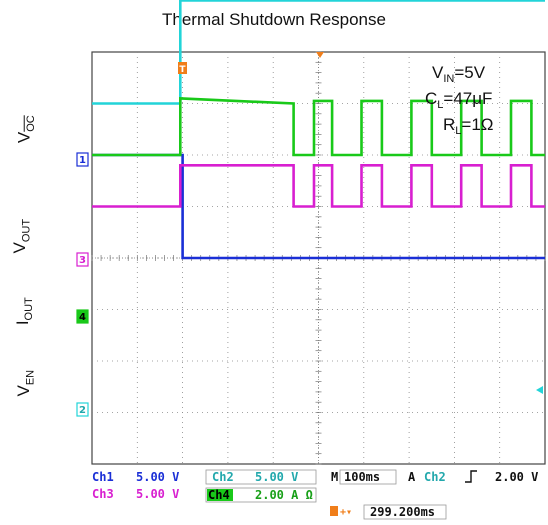 This screenshot has height=525, width=548. I want to click on ch1-marker: 1, so click(82, 160).